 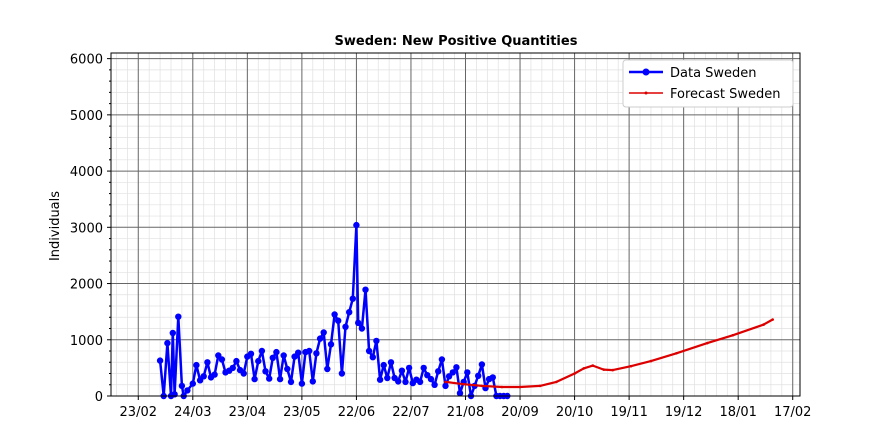 I want to click on legend-marker-data, so click(x=646, y=72).